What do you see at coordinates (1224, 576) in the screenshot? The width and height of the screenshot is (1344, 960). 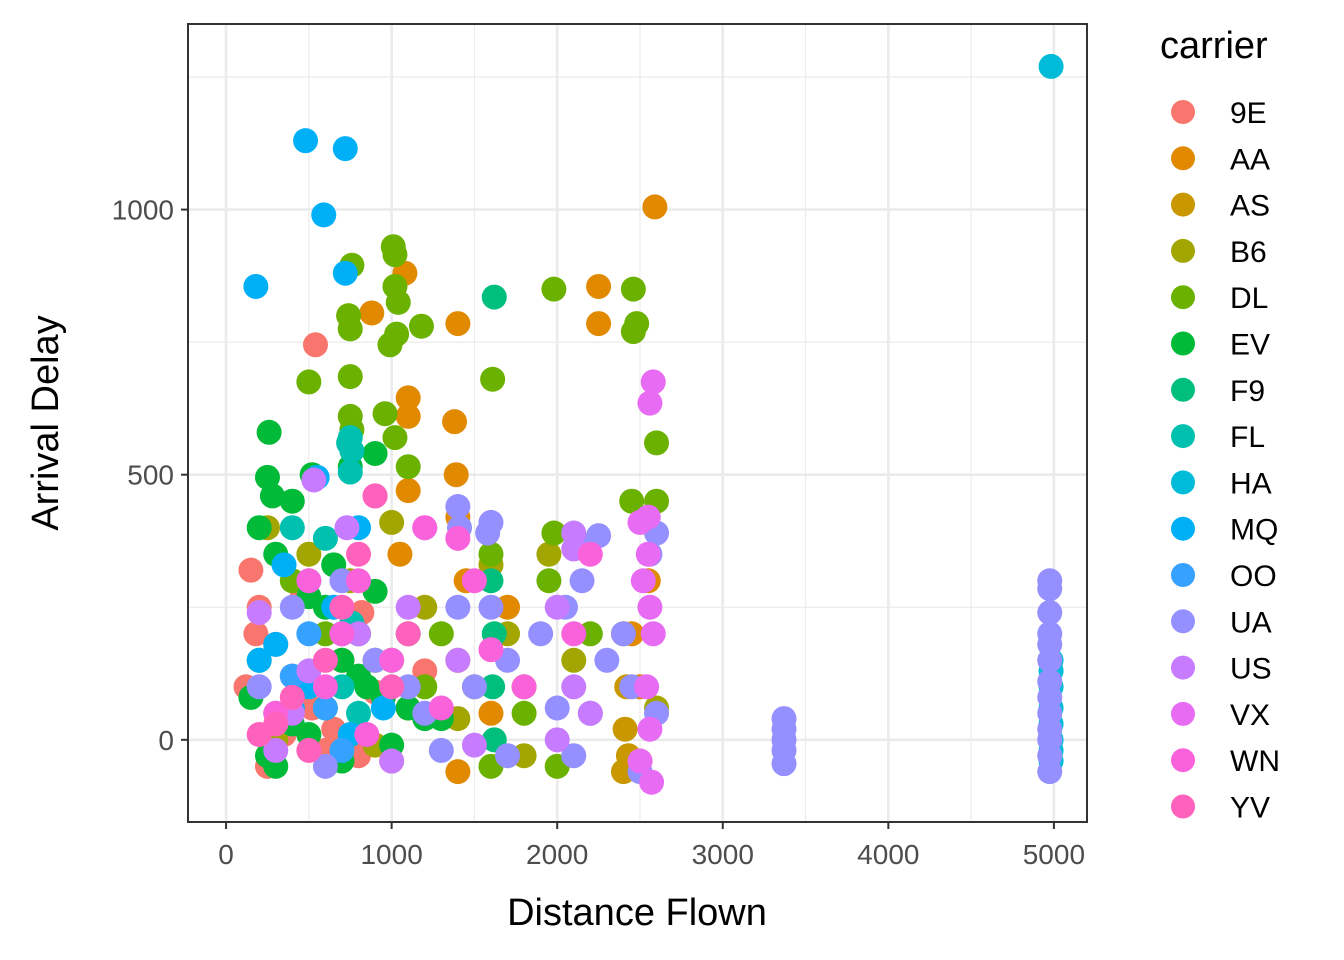 I see `legend-item-OO: OO` at bounding box center [1224, 576].